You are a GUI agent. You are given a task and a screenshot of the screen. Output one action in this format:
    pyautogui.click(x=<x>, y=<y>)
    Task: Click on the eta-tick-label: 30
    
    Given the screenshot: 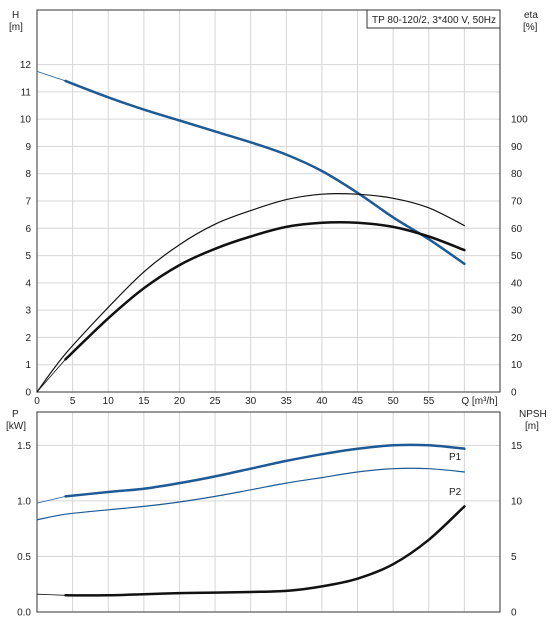 What is the action you would take?
    pyautogui.click(x=517, y=311)
    